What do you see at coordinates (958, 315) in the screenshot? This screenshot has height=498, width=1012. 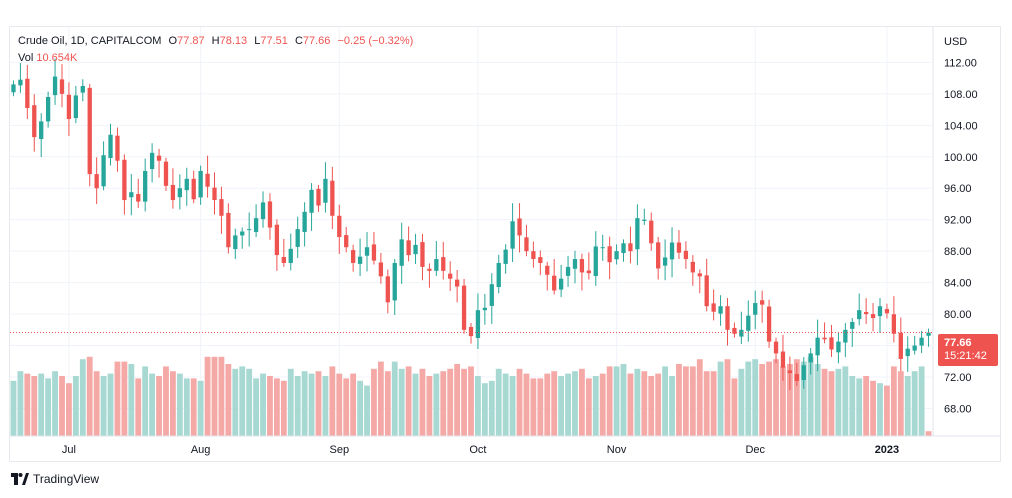 I see `y-tick-label: 80.00` at bounding box center [958, 315].